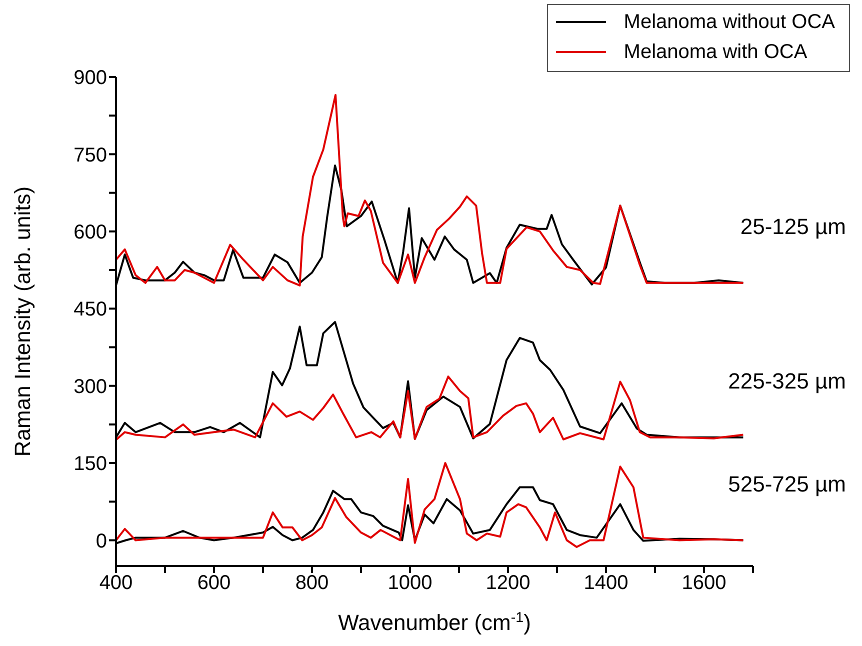  What do you see at coordinates (410, 583) in the screenshot?
I see `x-tick-label: 1000` at bounding box center [410, 583].